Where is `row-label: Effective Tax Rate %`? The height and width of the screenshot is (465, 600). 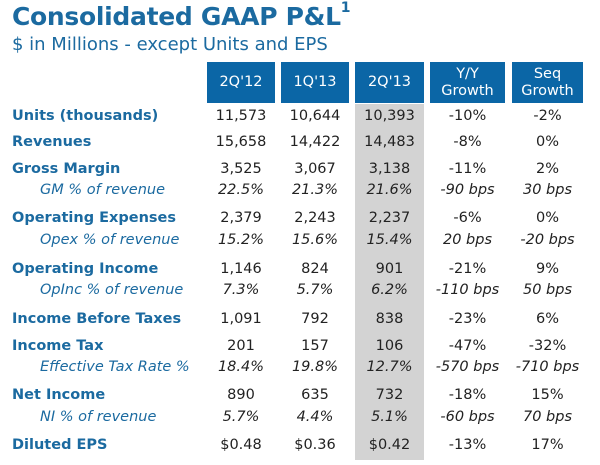
row-label: Effective Tax Rate % is located at coordinates (115, 367).